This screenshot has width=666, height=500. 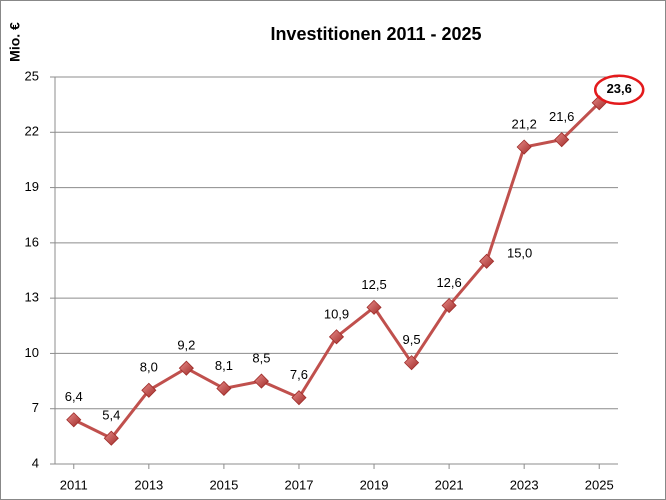 I want to click on x-tick-label: 2013, so click(x=148, y=484).